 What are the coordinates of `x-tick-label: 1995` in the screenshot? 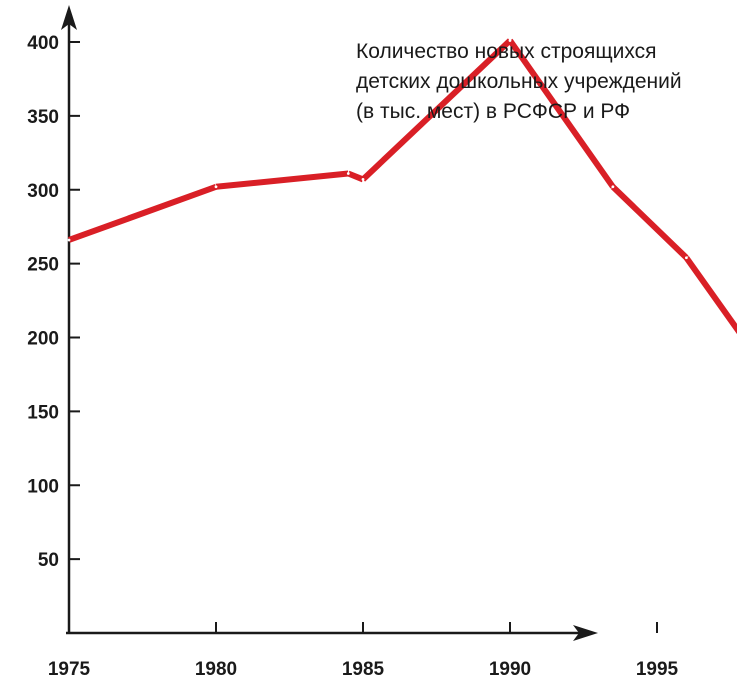 It's located at (657, 669).